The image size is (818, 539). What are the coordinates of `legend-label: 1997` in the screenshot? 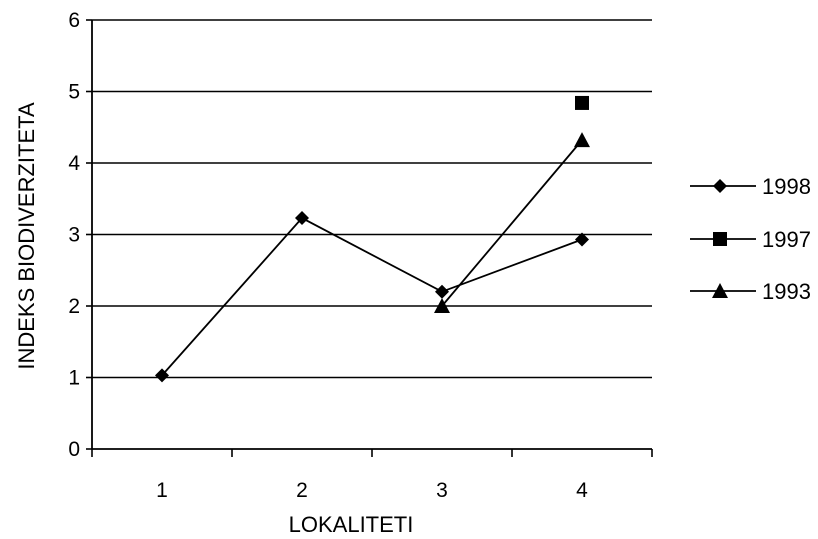 It's located at (786, 239).